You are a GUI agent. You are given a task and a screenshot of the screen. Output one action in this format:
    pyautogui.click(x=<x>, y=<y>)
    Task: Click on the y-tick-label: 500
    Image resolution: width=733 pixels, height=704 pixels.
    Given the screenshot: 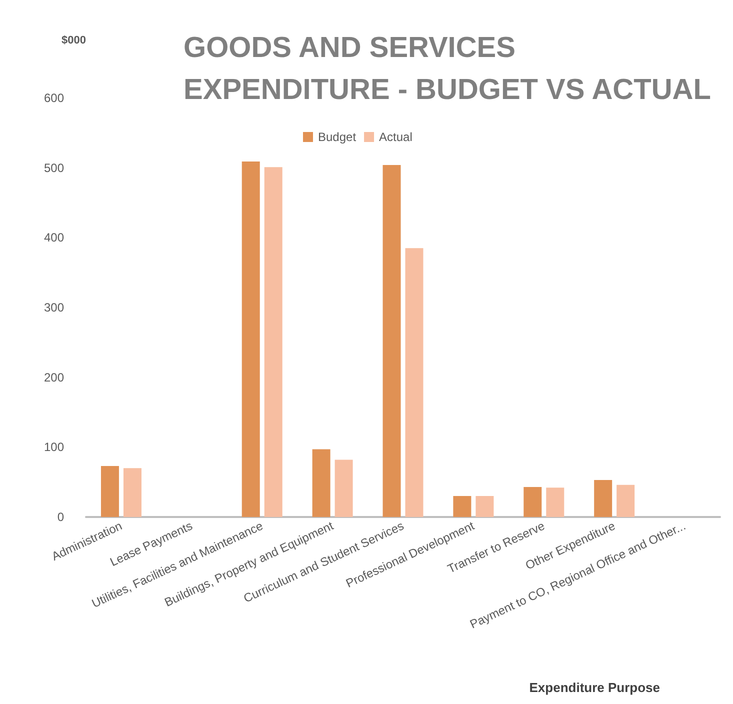 What is the action you would take?
    pyautogui.click(x=54, y=167)
    